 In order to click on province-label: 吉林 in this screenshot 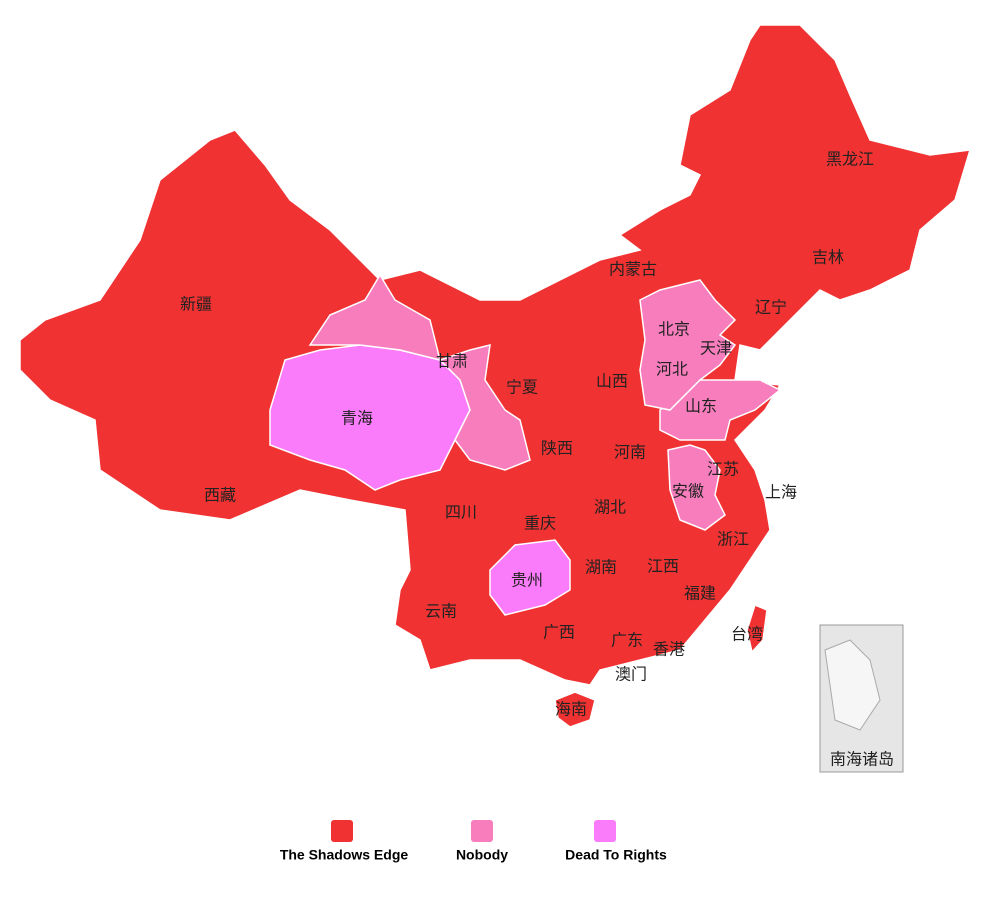, I will do `click(828, 257)`.